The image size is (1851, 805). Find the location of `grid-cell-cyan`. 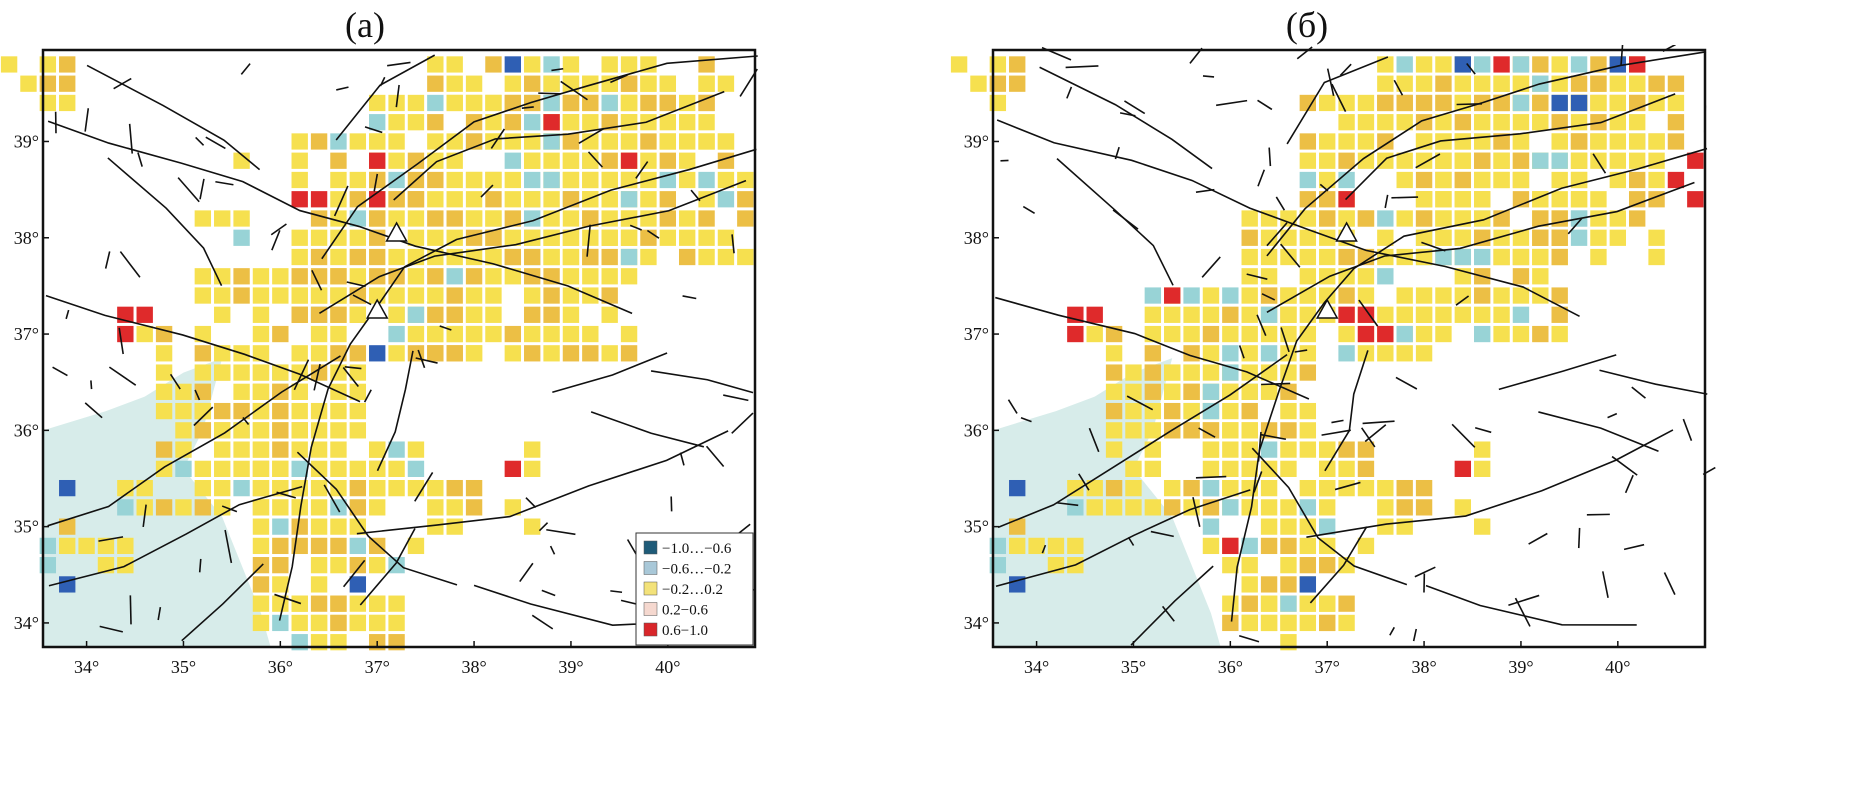

grid-cell-cyan is located at coordinates (1075, 507).